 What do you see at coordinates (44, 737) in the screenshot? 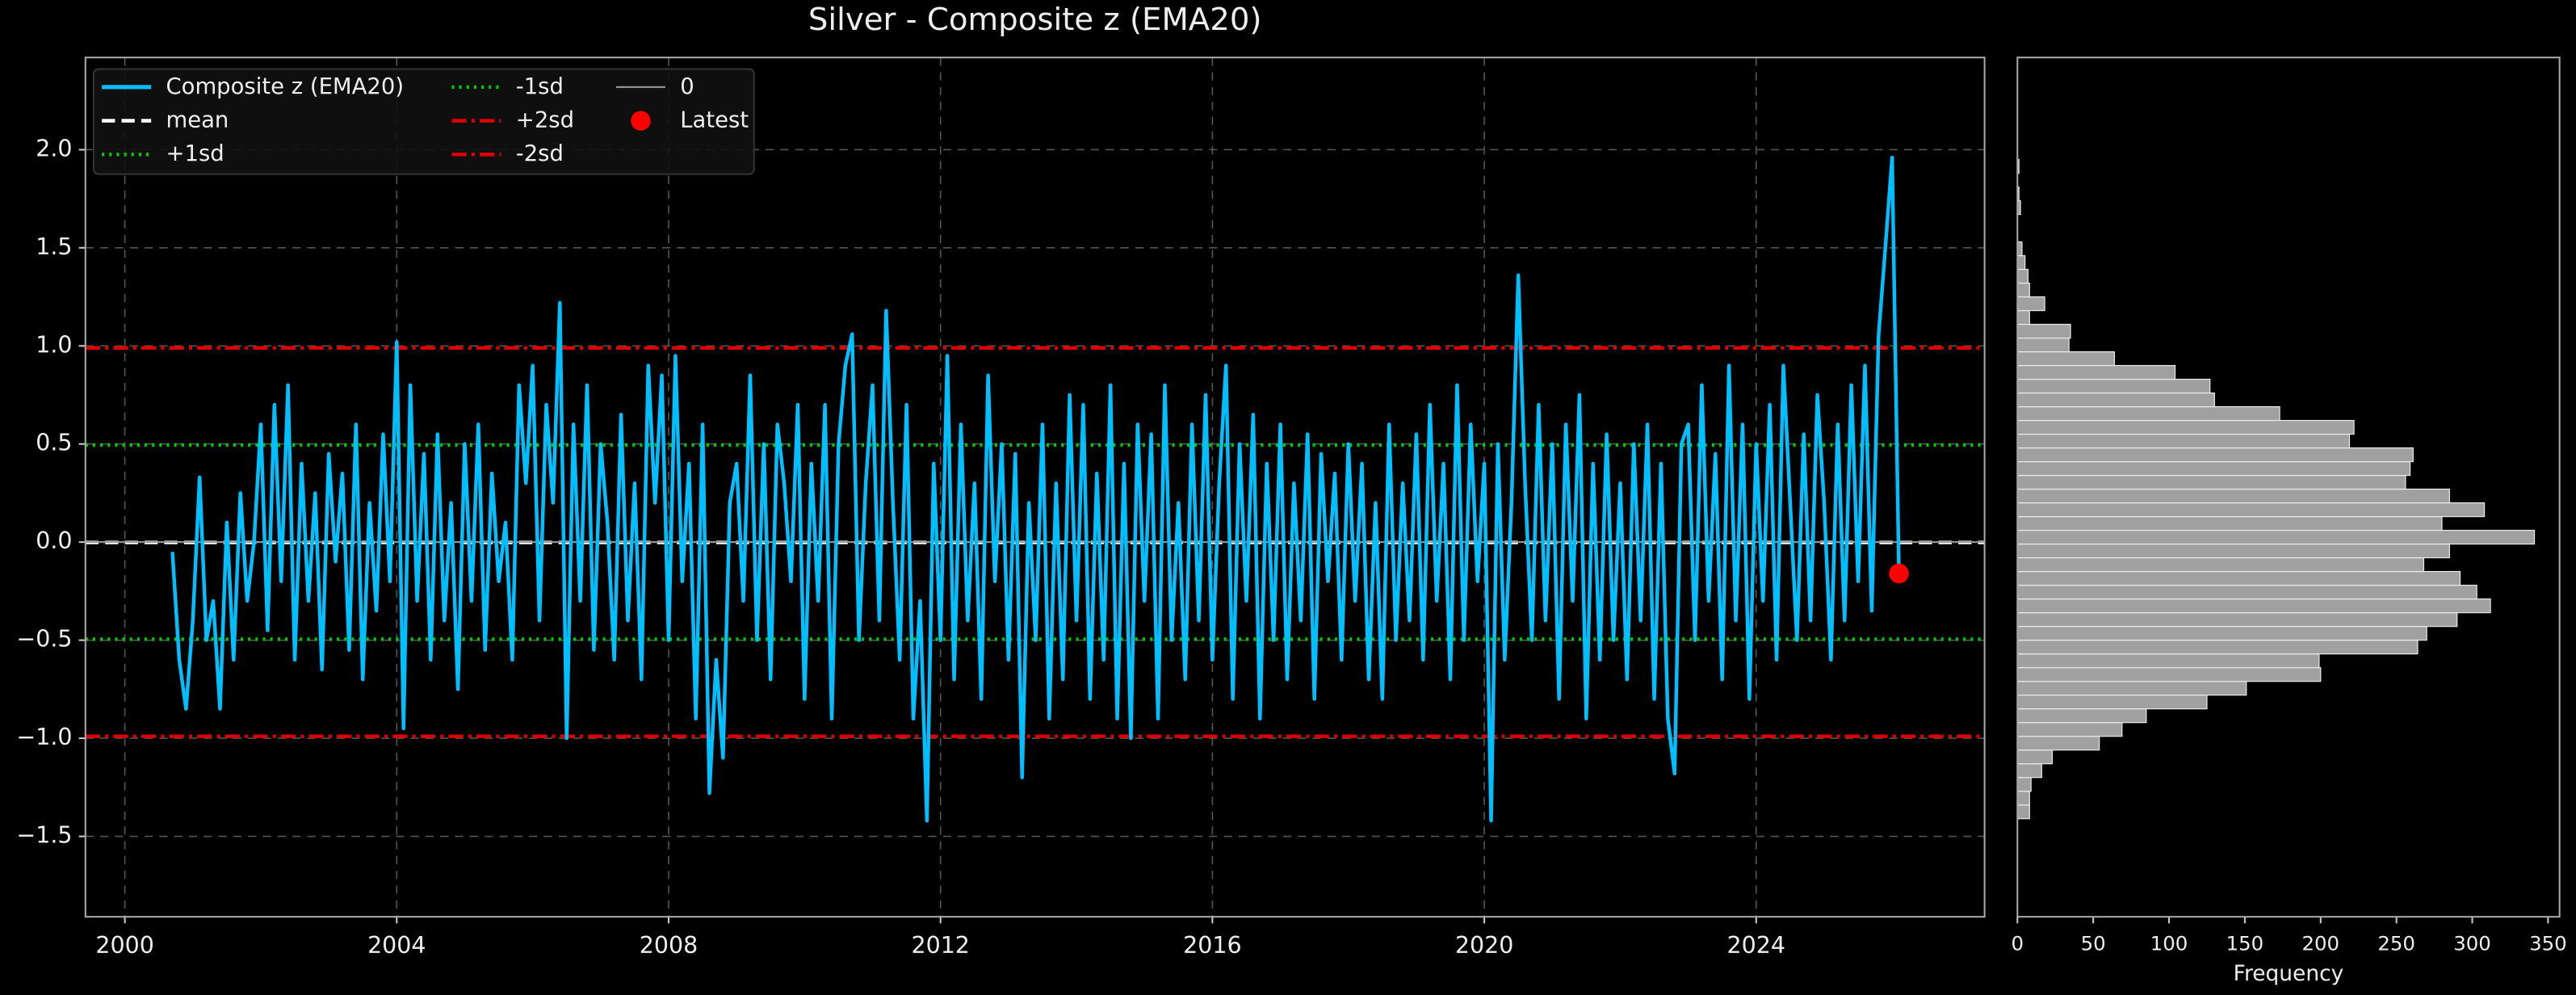
I see `y-tick-label: −1.0` at bounding box center [44, 737].